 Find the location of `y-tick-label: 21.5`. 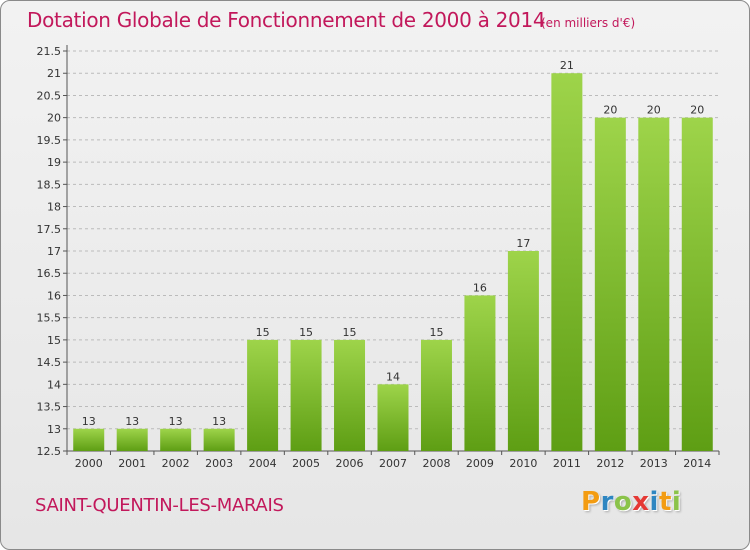

y-tick-label: 21.5 is located at coordinates (49, 51).